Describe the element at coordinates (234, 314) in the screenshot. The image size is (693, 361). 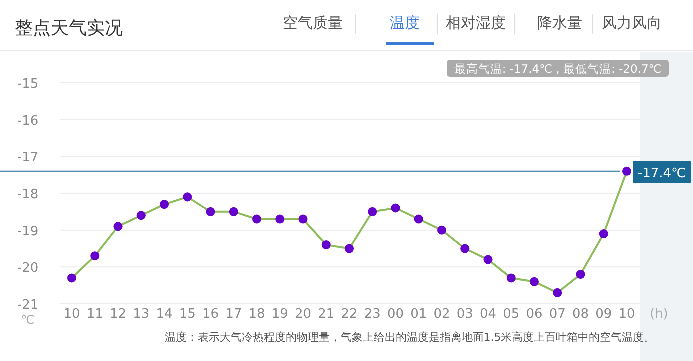
I see `x-tick-label: 17` at that location.